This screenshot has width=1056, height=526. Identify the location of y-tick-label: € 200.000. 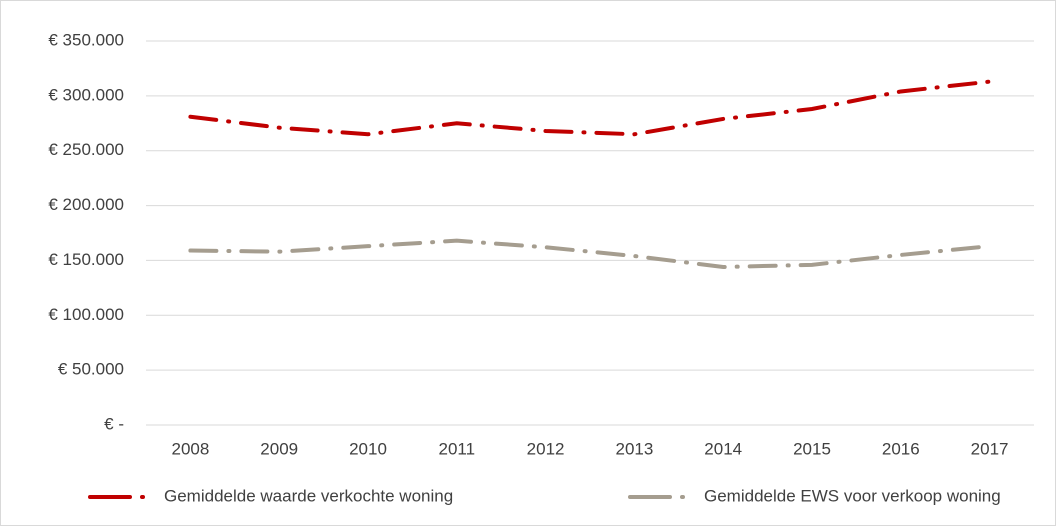
(86, 204).